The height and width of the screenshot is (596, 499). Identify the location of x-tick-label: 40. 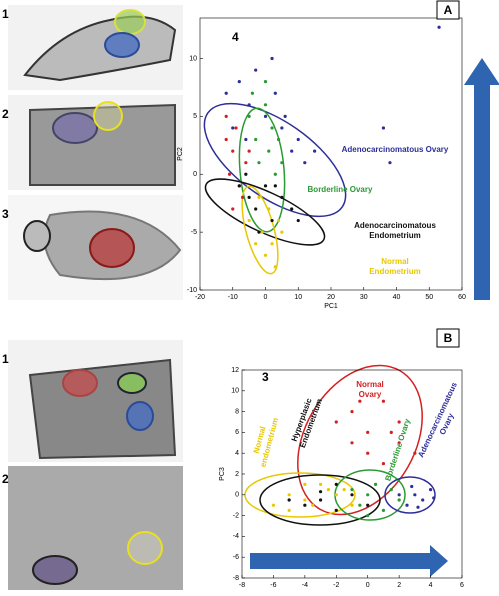
(397, 297).